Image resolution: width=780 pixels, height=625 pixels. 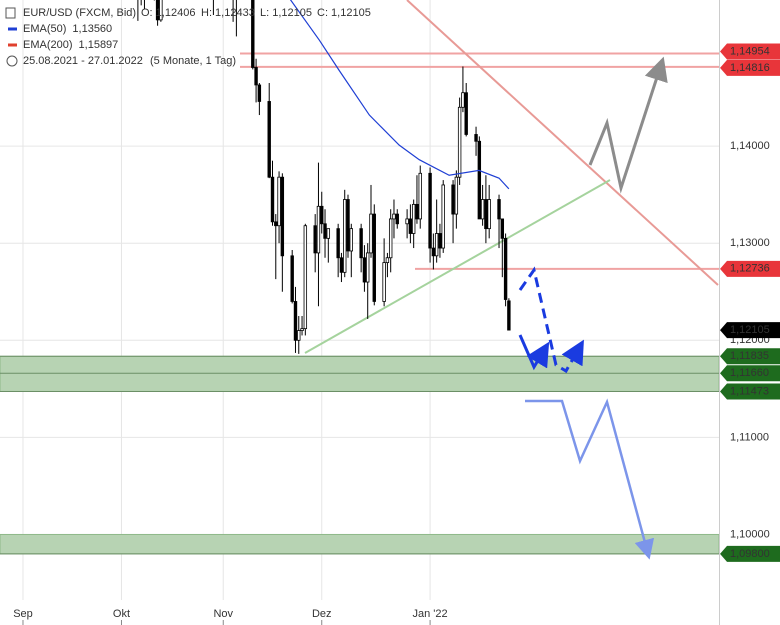 I want to click on ohlc: L: 1,12105, so click(x=286, y=13).